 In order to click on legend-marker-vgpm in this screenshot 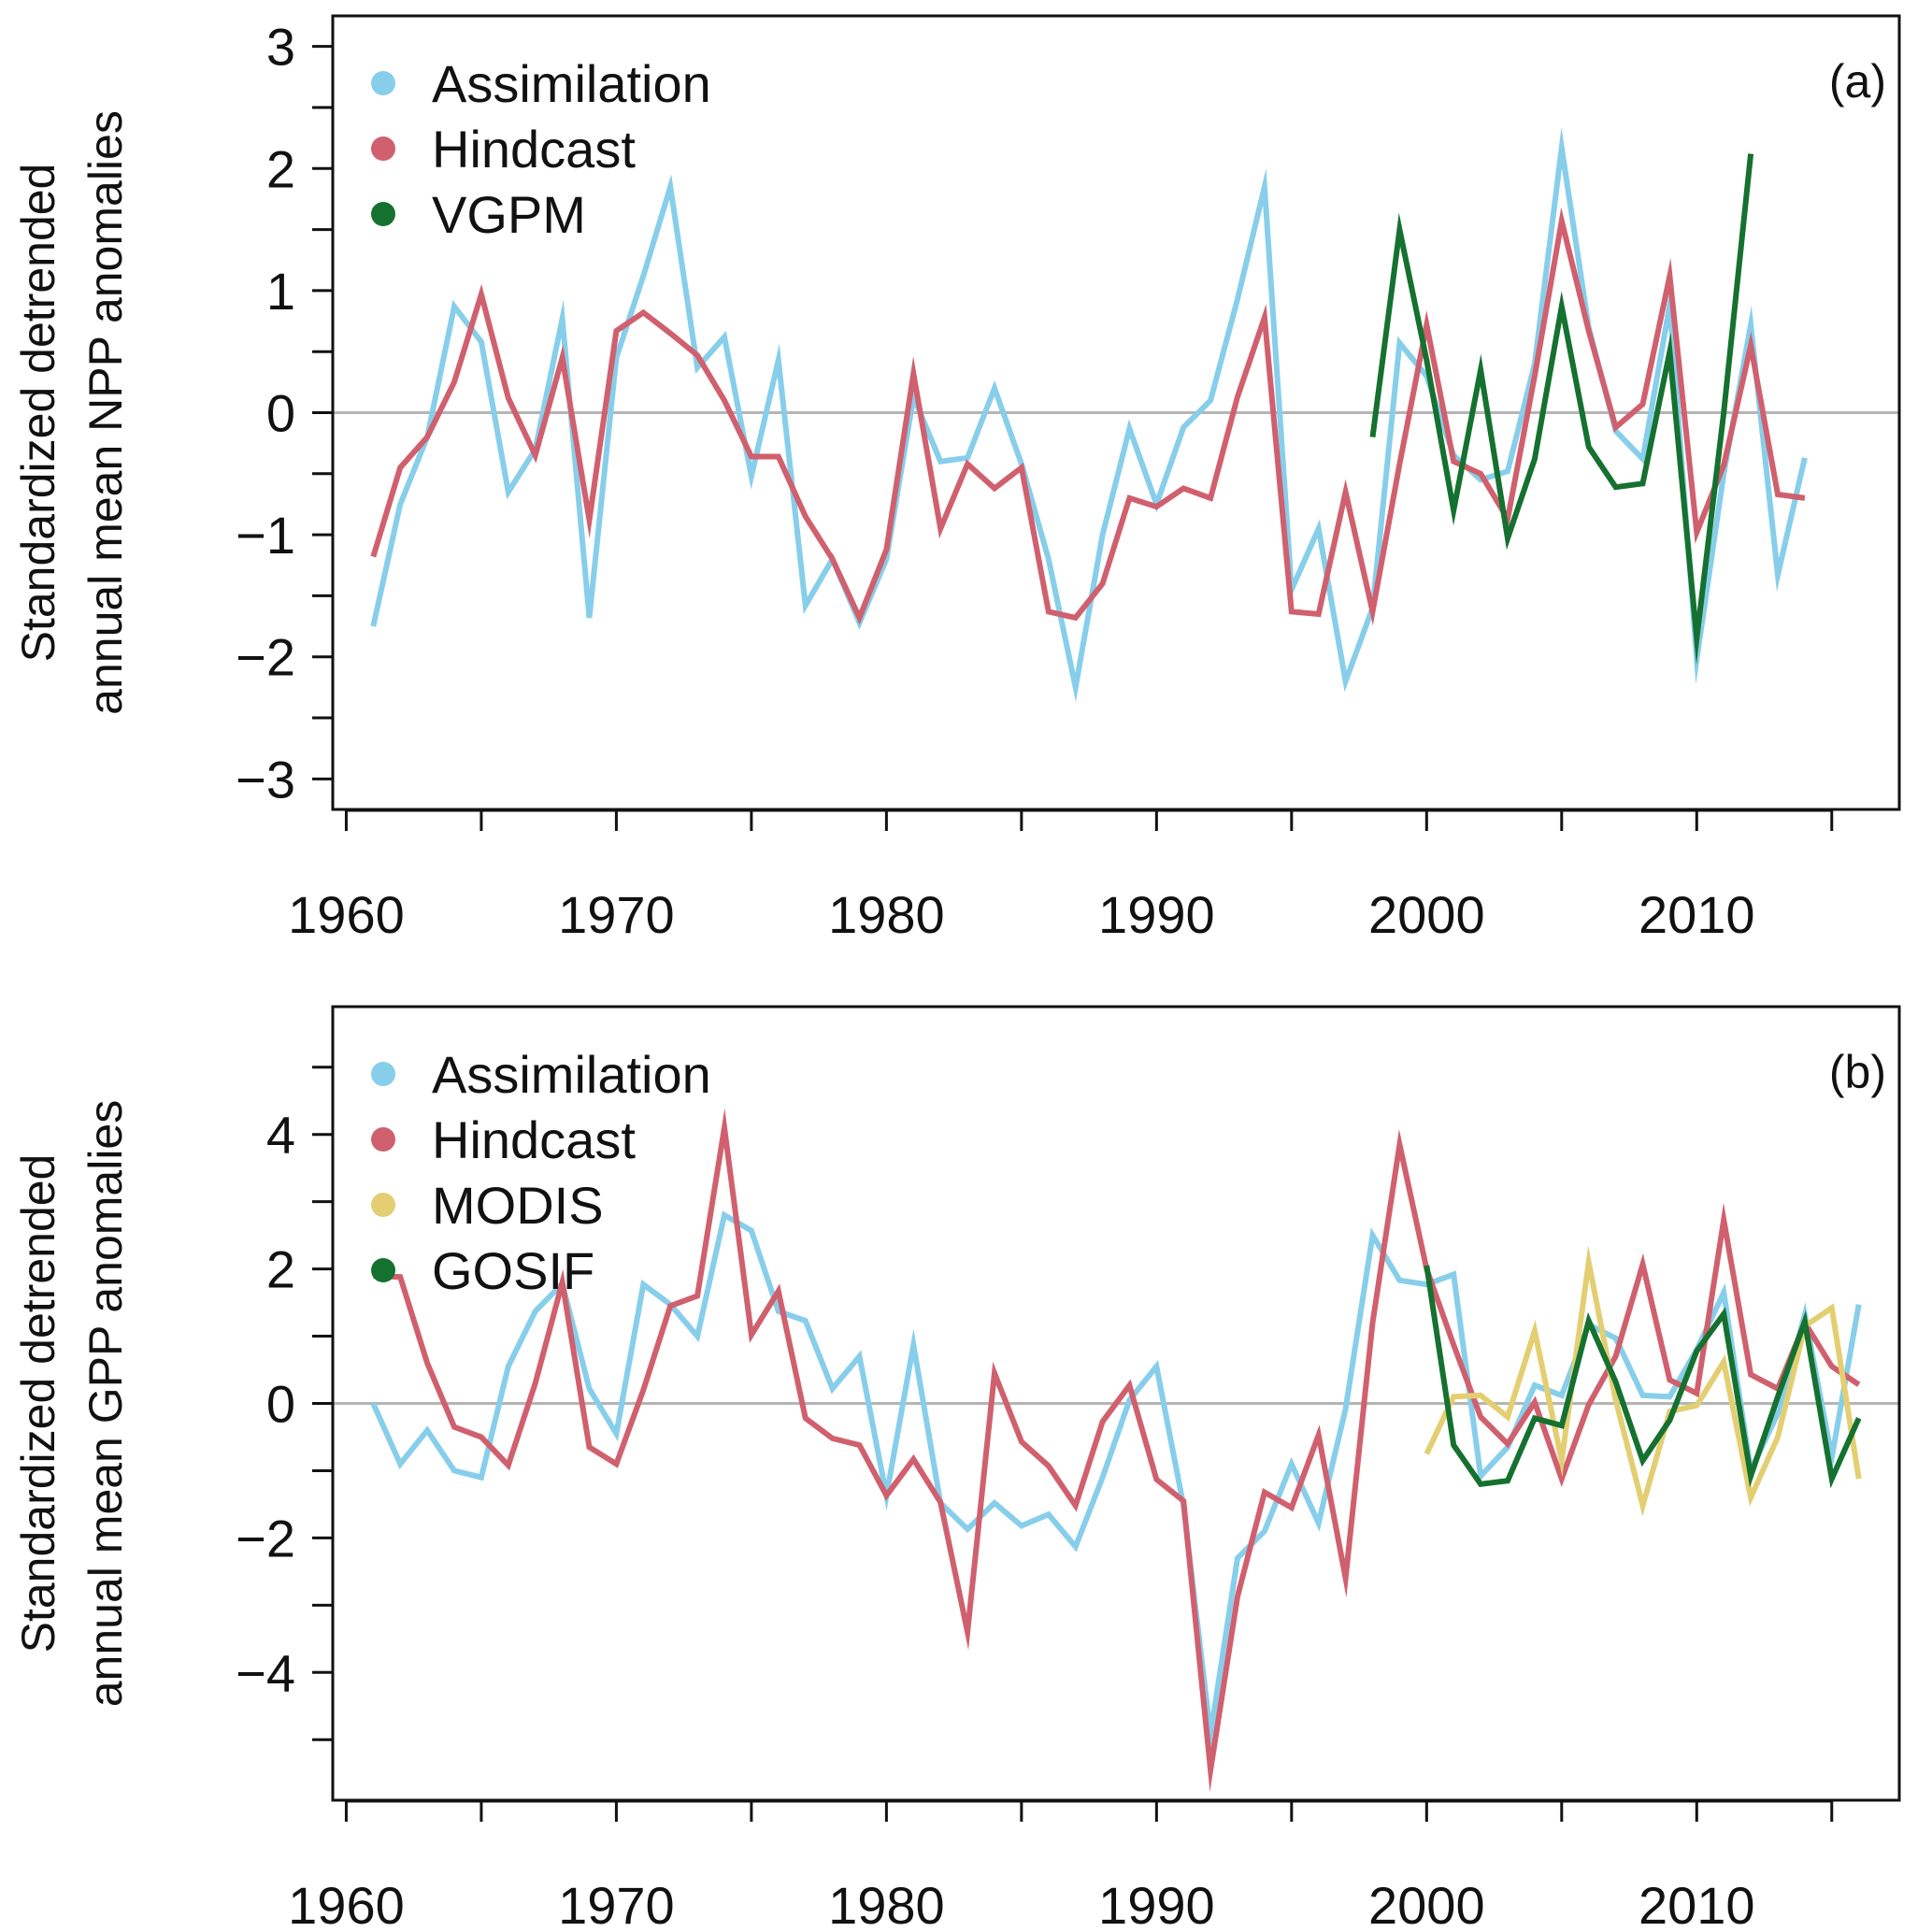, I will do `click(383, 214)`.